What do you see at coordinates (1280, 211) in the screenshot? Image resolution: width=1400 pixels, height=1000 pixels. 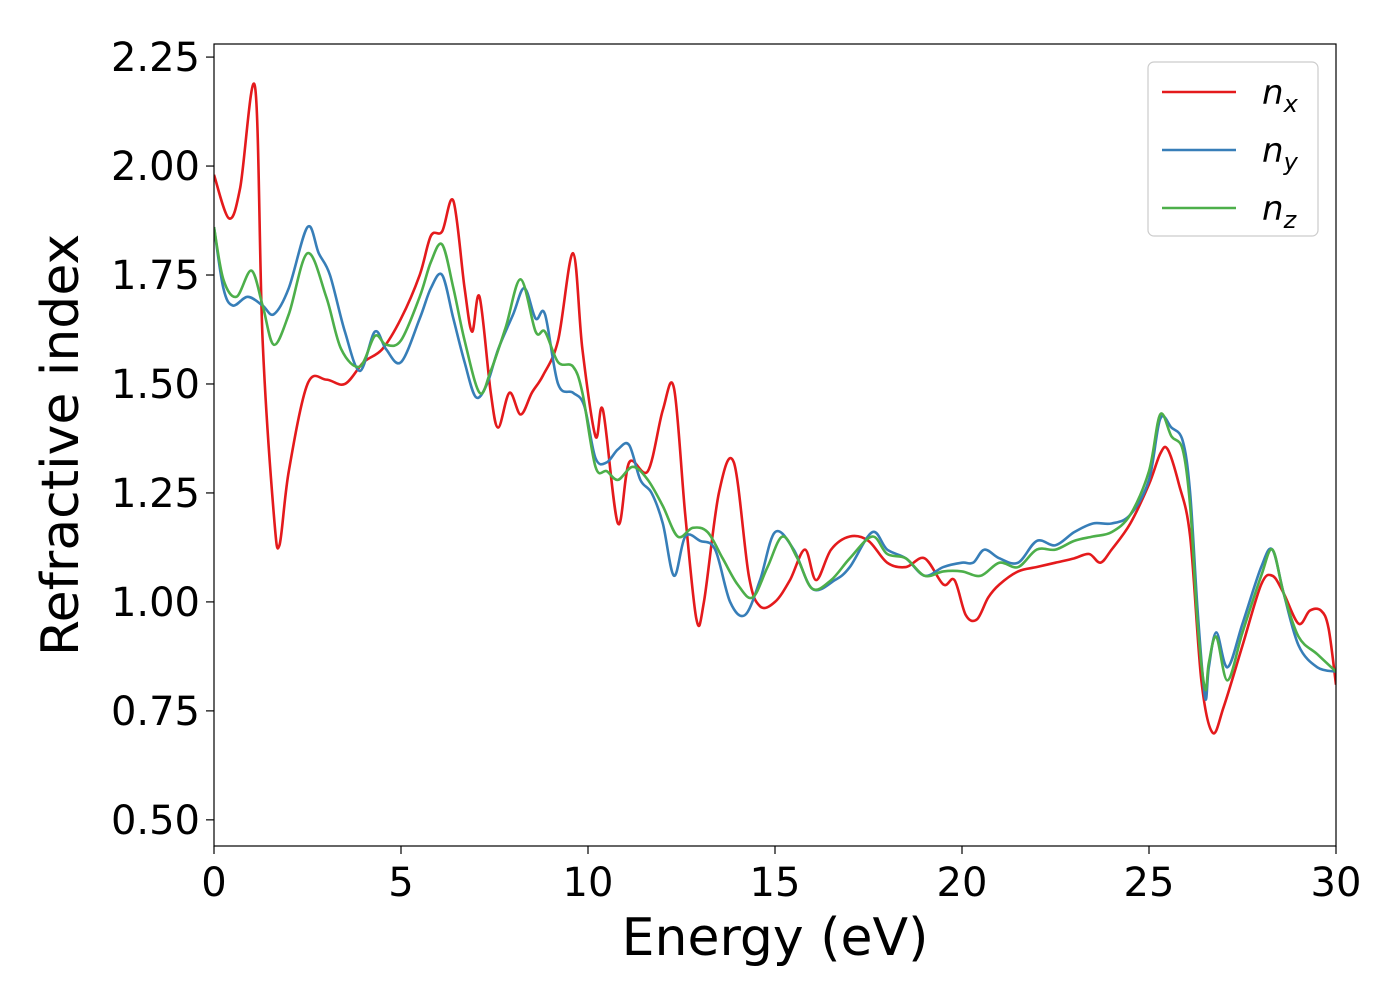 I see `legend-label-nz: nz` at bounding box center [1280, 211].